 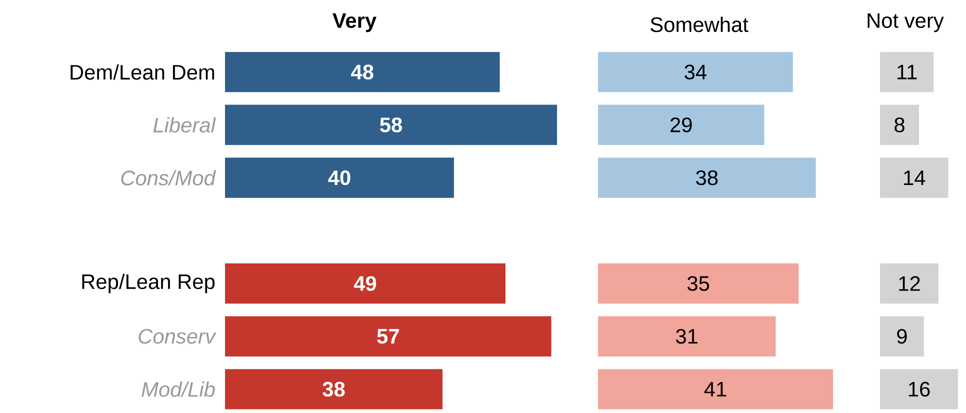 I want to click on data-label: 31, so click(x=687, y=336).